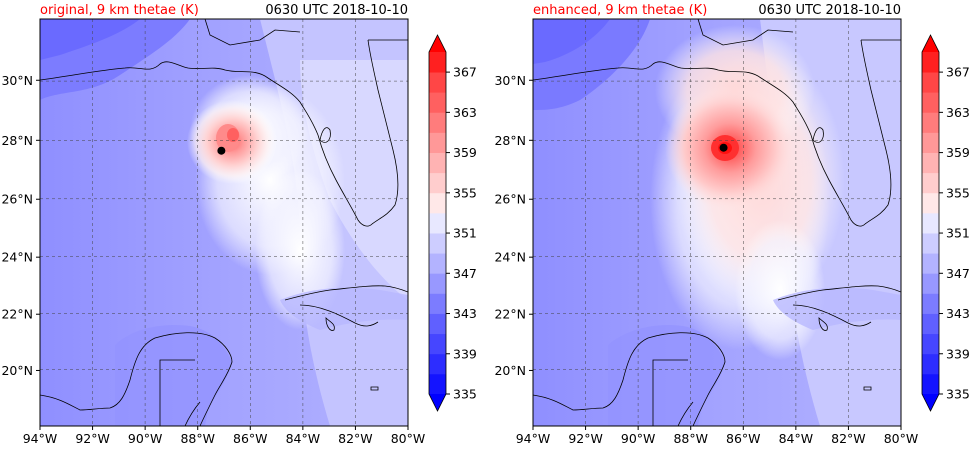  I want to click on colorbar-original: 335 339 343 347 351 355 359 363 367, so click(452, 223).